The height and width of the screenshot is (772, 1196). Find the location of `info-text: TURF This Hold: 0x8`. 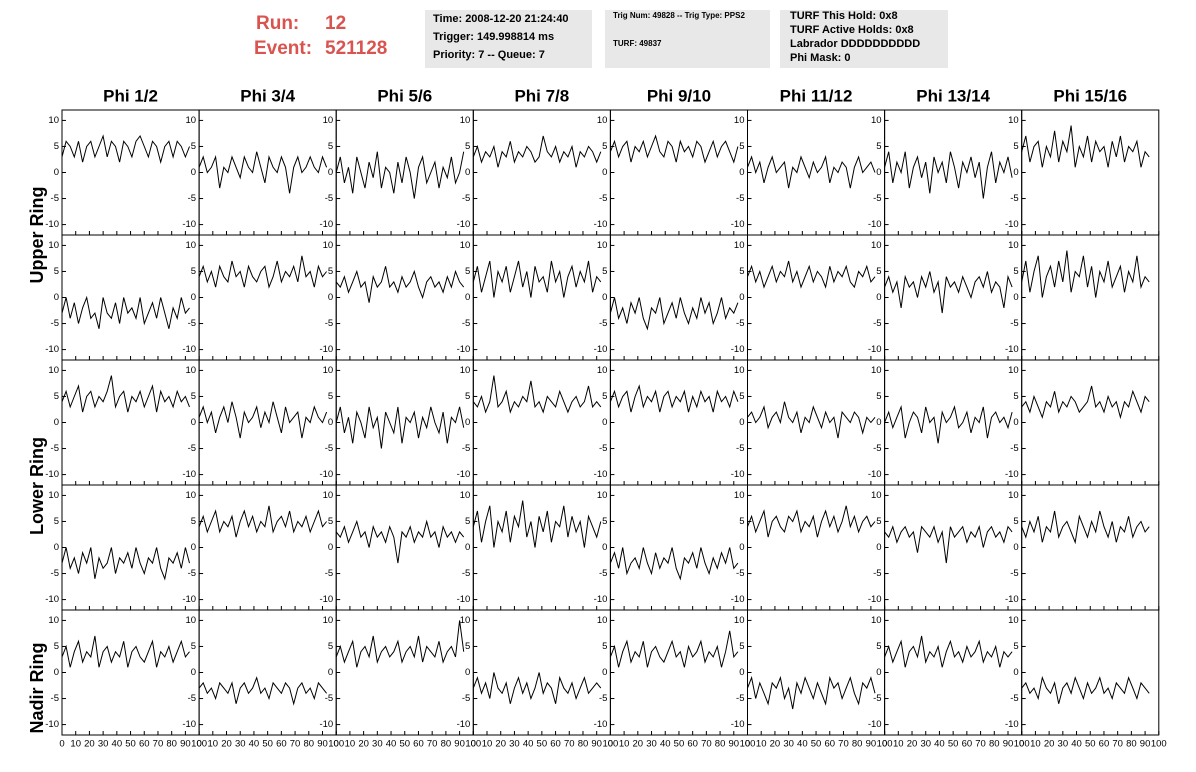

info-text: TURF This Hold: 0x8 is located at coordinates (844, 16).